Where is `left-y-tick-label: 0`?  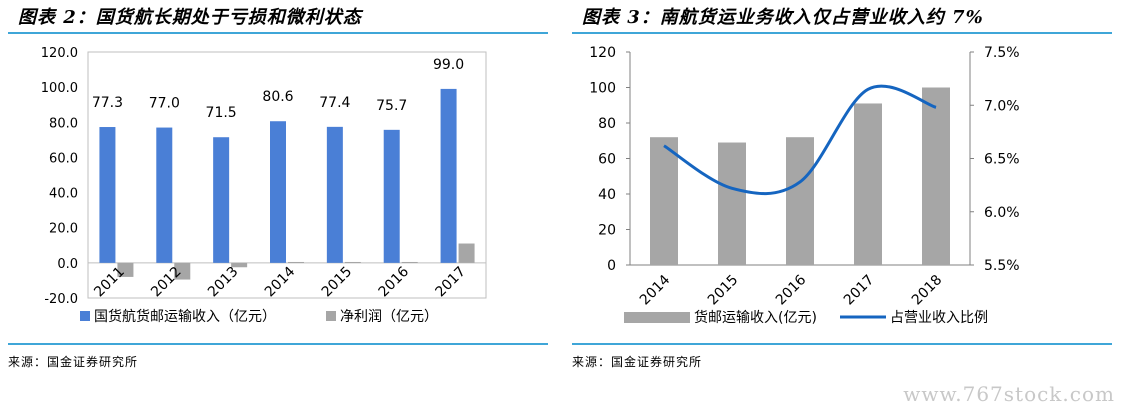
left-y-tick-label: 0 is located at coordinates (611, 266).